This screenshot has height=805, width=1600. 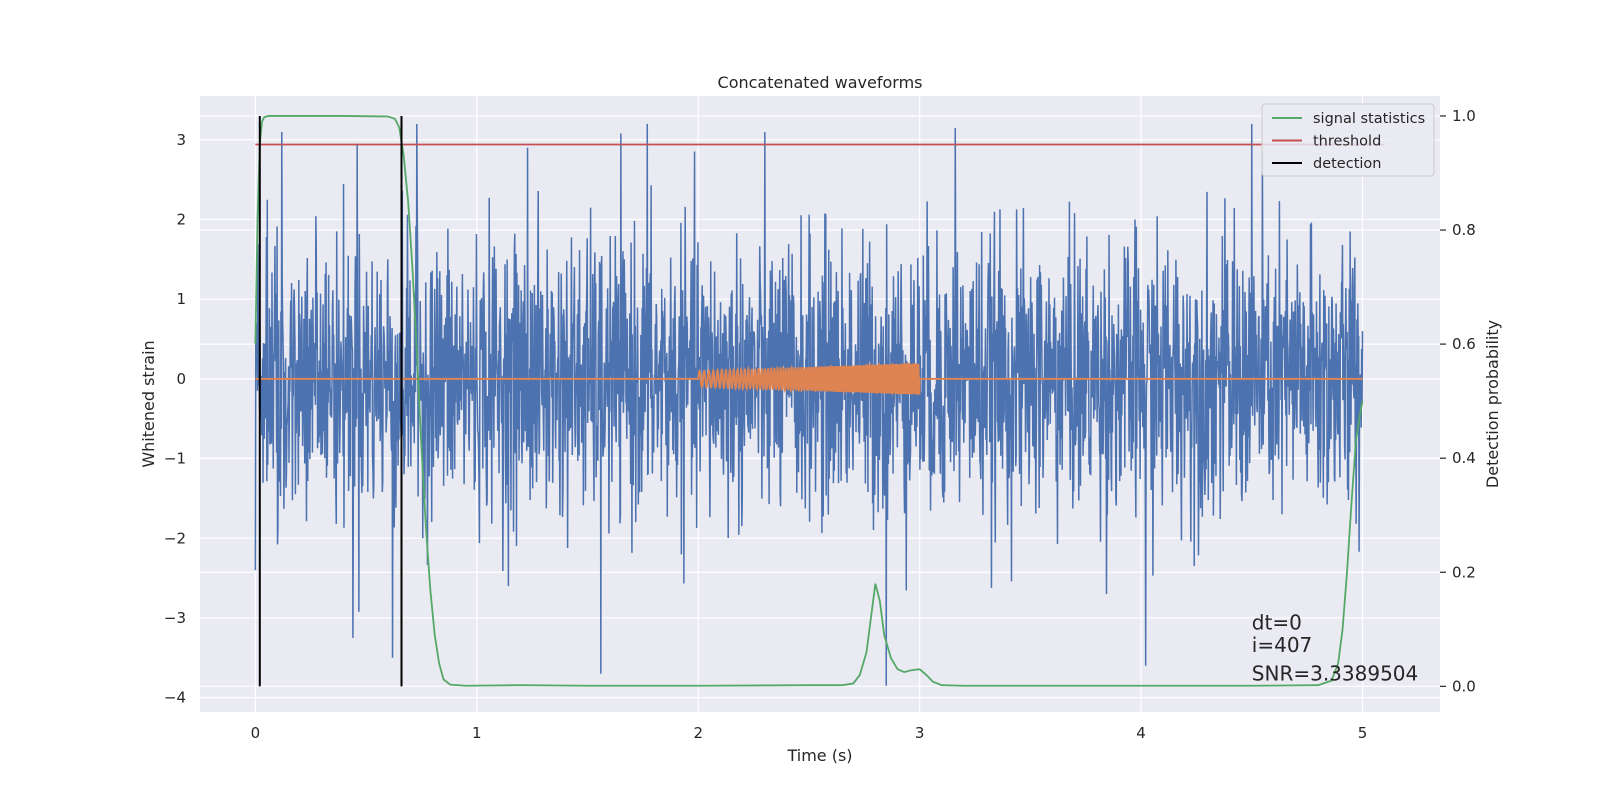 What do you see at coordinates (1464, 344) in the screenshot?
I see `y2-tick-label: 0.6` at bounding box center [1464, 344].